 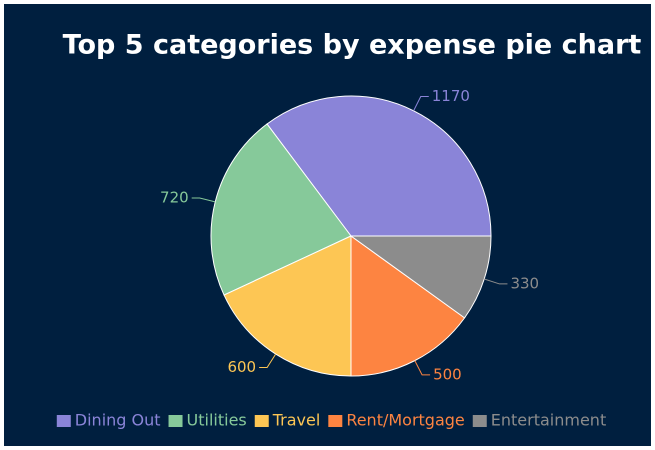 I want to click on data-label: 1170, so click(x=451, y=96).